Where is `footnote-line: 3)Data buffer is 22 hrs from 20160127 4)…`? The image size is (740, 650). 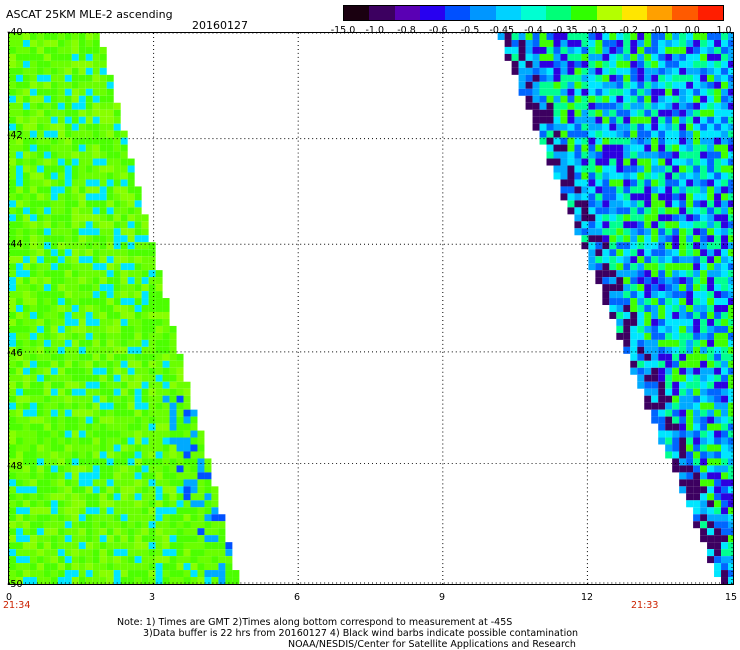
footnote-line: 3)Data buffer is 22 hrs from 20160127 4)… is located at coordinates (361, 633).